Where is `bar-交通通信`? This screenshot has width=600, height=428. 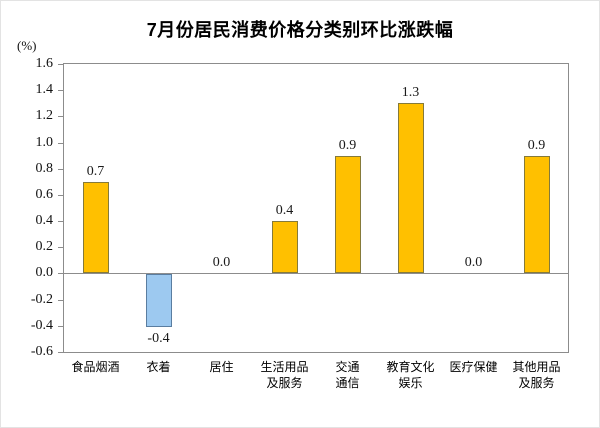 bar-交通通信 is located at coordinates (347, 214).